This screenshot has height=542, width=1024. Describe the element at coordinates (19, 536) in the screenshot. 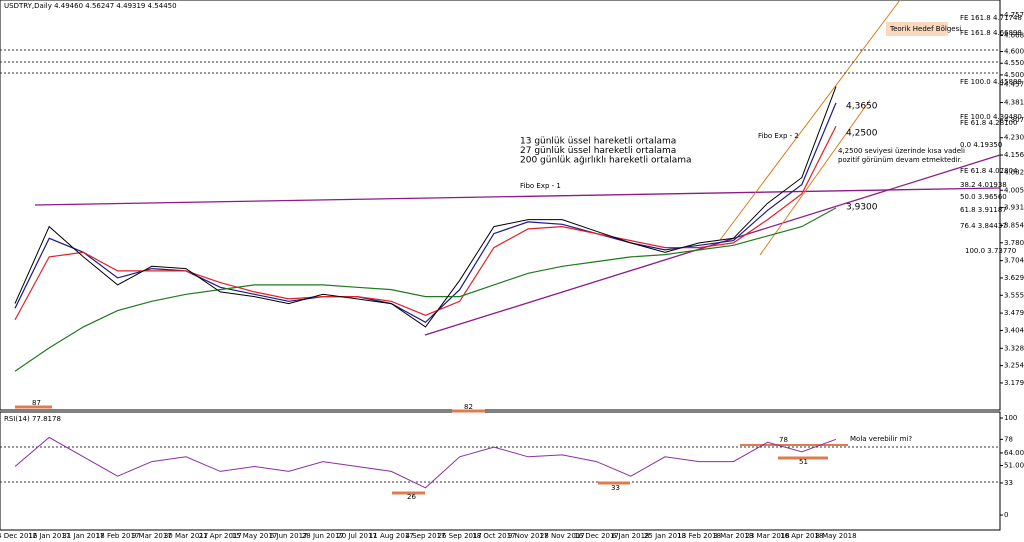

I see `x-tick-label: 24 Dec 2016` at that location.